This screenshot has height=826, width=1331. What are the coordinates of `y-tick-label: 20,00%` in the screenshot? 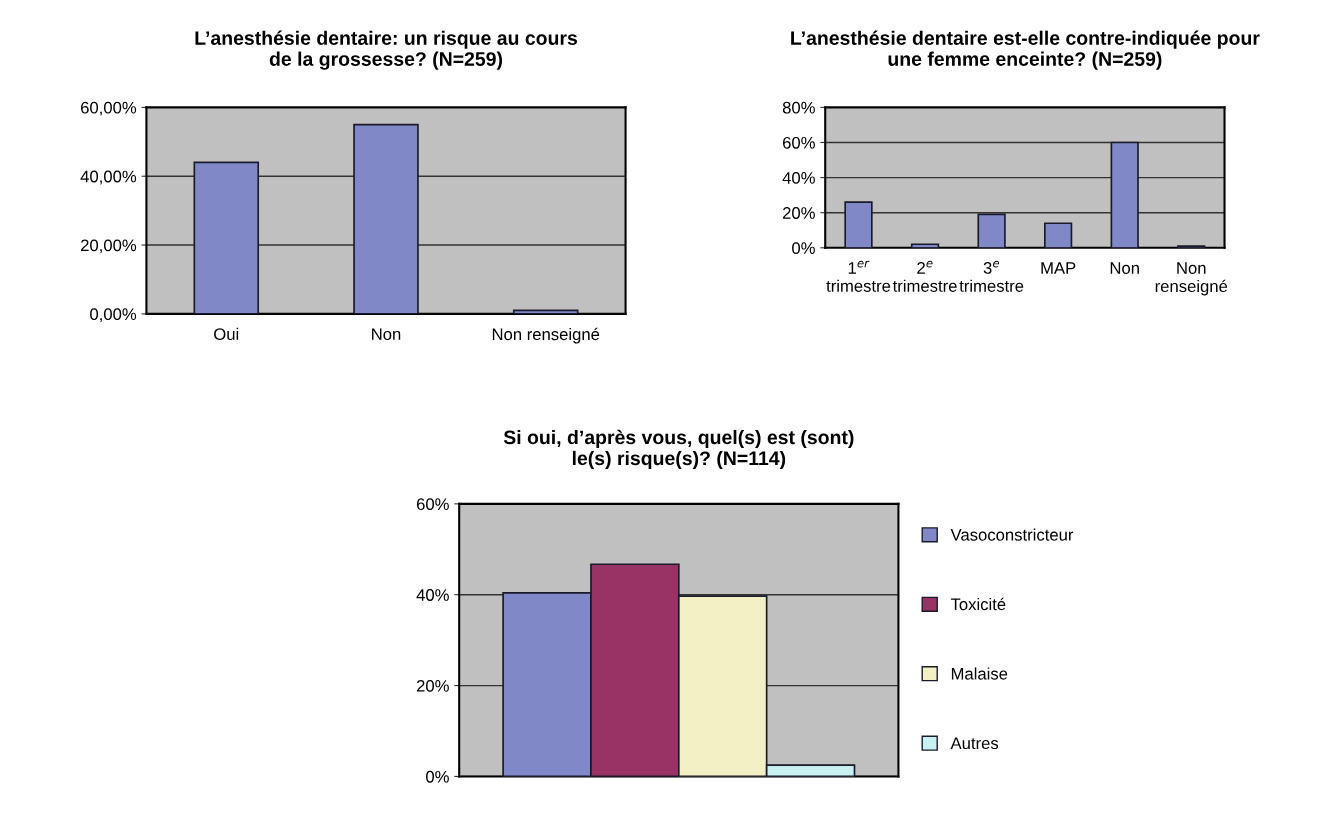 It's located at (109, 246).